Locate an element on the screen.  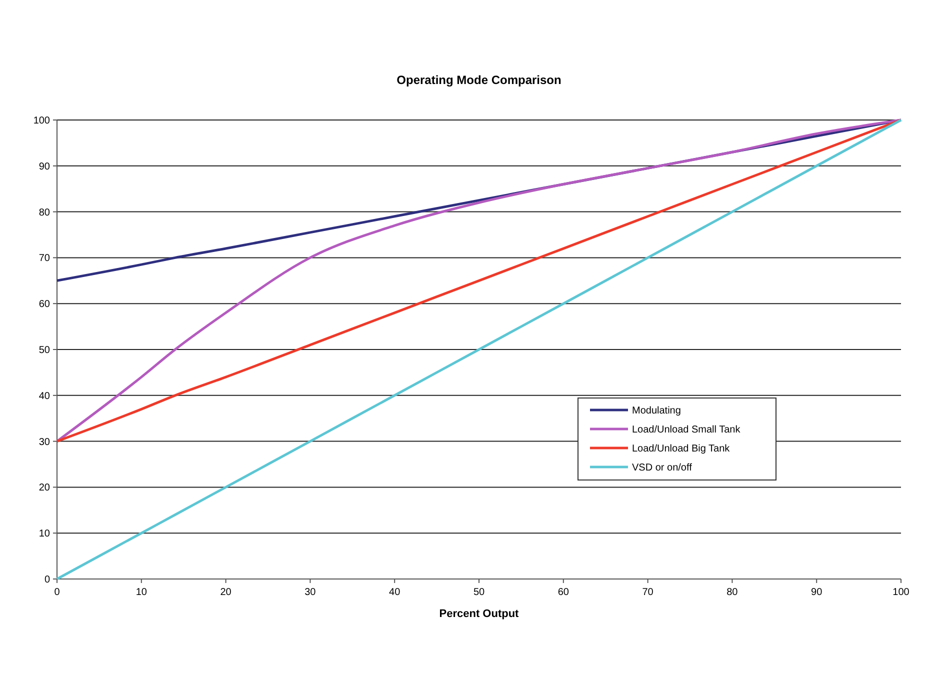
y-tick-label: 90 is located at coordinates (44, 166).